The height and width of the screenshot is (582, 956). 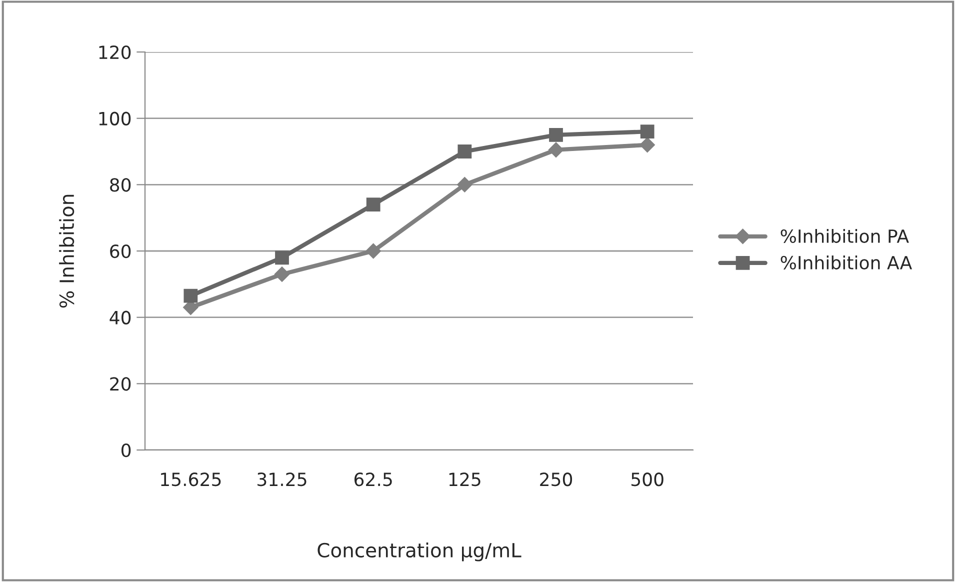 What do you see at coordinates (126, 450) in the screenshot?
I see `y-tick-label: 0` at bounding box center [126, 450].